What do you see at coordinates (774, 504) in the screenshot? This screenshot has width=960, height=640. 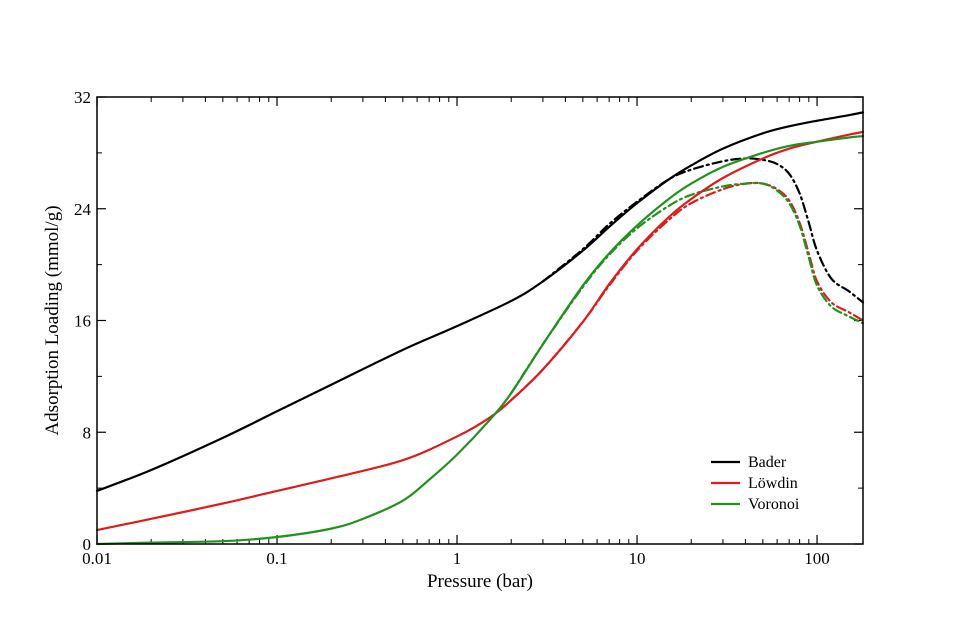 I see `legend-label: Voronoi` at bounding box center [774, 504].